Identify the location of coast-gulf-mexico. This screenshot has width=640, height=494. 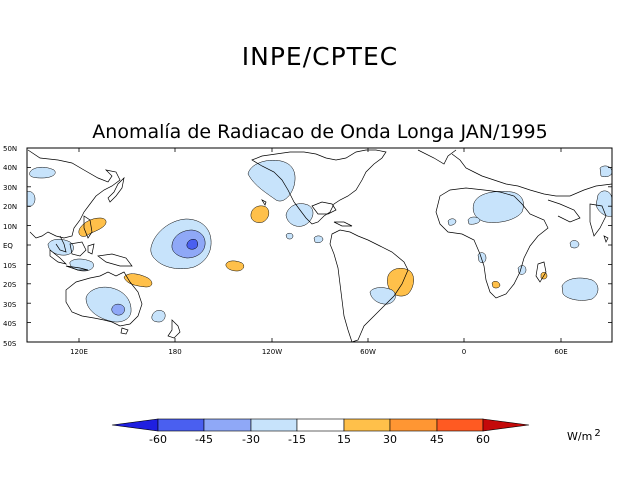
(324, 208).